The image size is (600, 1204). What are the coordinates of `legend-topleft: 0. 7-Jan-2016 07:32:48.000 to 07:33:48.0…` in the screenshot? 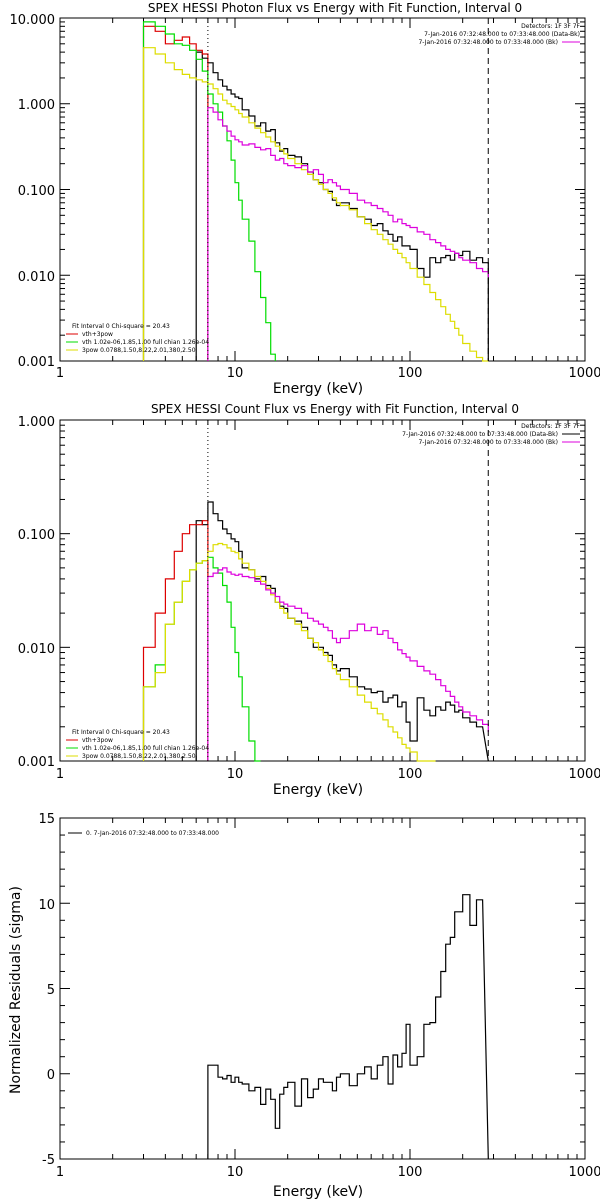 It's located at (143, 833).